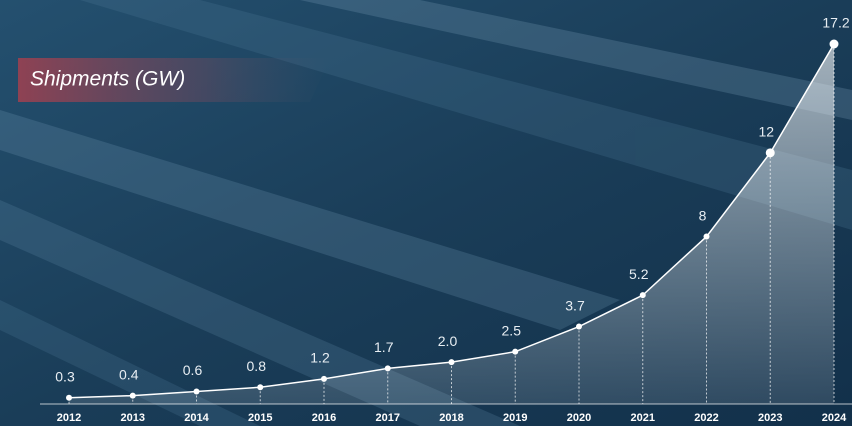 Image resolution: width=852 pixels, height=426 pixels. I want to click on value-label: 1.2, so click(320, 358).